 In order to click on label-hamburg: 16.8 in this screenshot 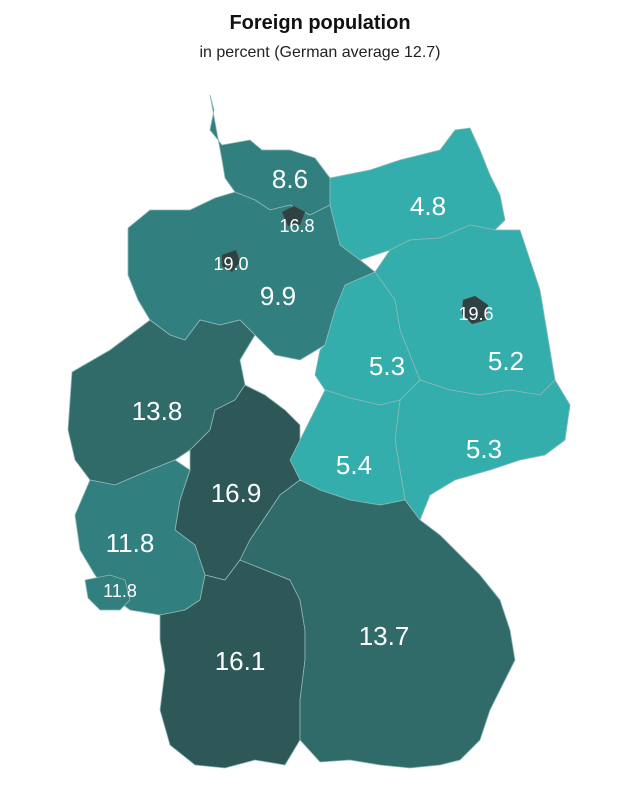, I will do `click(296, 226)`.